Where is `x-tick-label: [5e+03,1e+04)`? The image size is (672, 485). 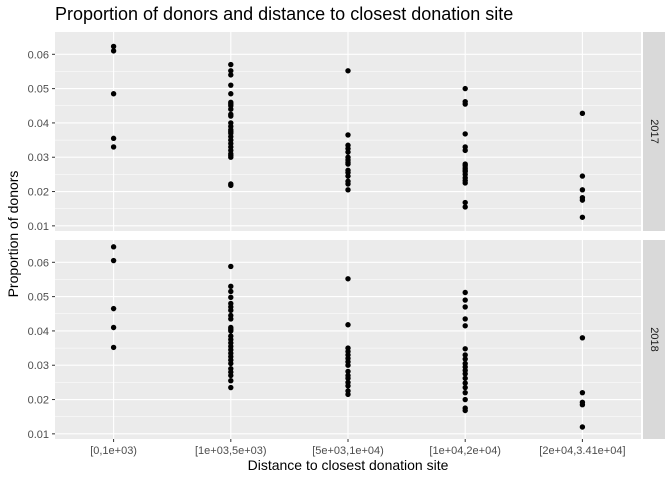 x-tick-label: [5e+03,1e+04) is located at coordinates (348, 451).